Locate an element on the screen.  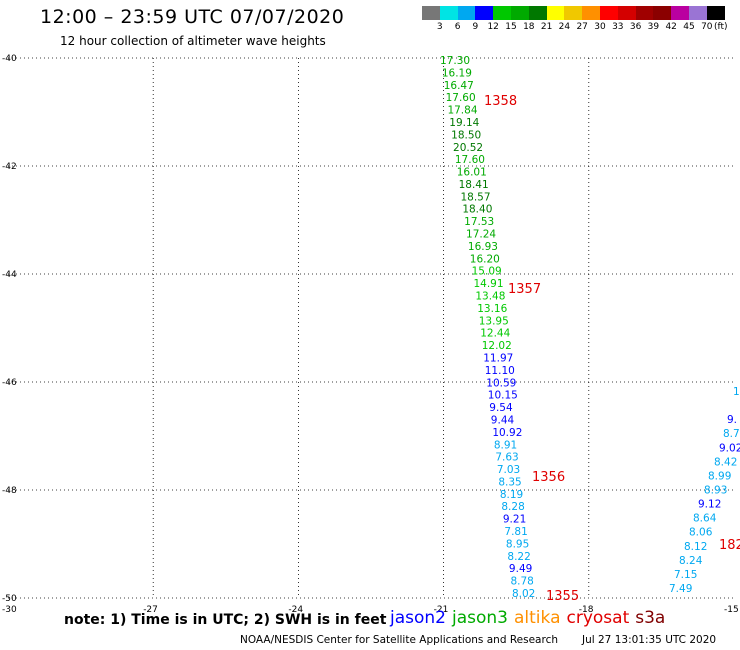
color-label: 15 is located at coordinates (511, 27).